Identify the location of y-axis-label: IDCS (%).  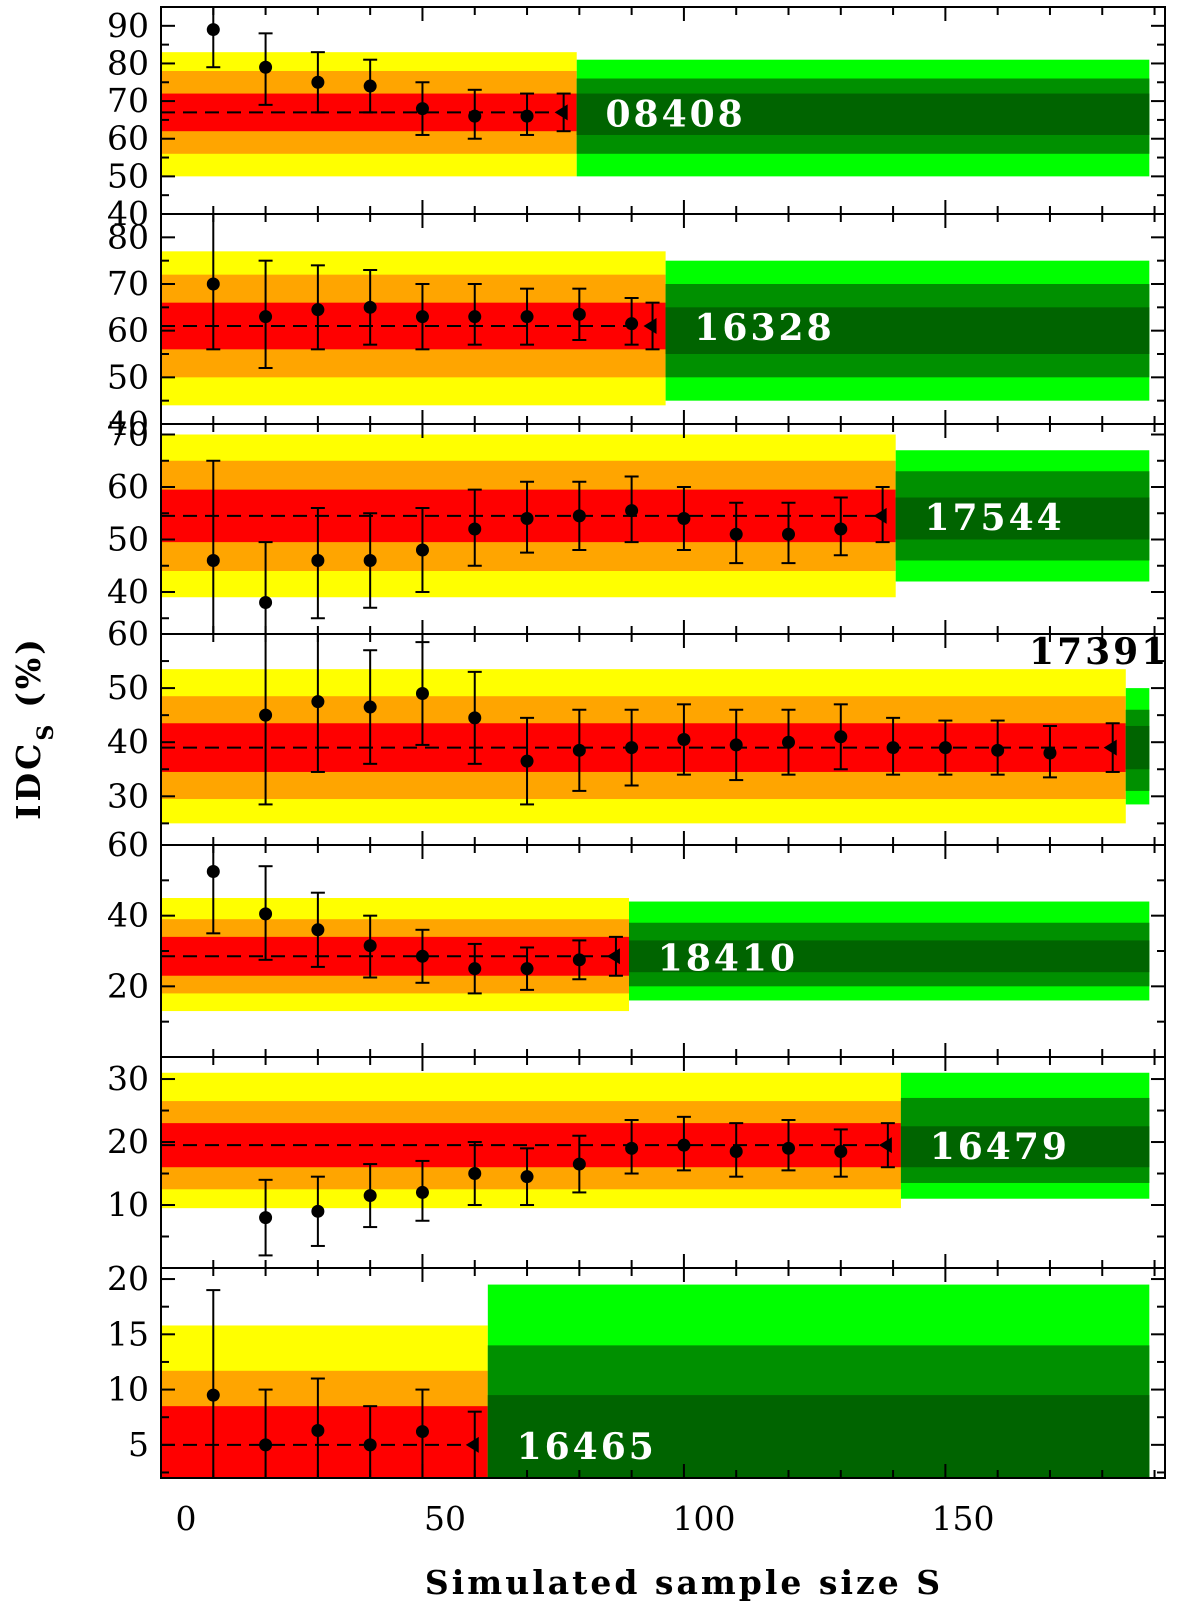
(34, 728).